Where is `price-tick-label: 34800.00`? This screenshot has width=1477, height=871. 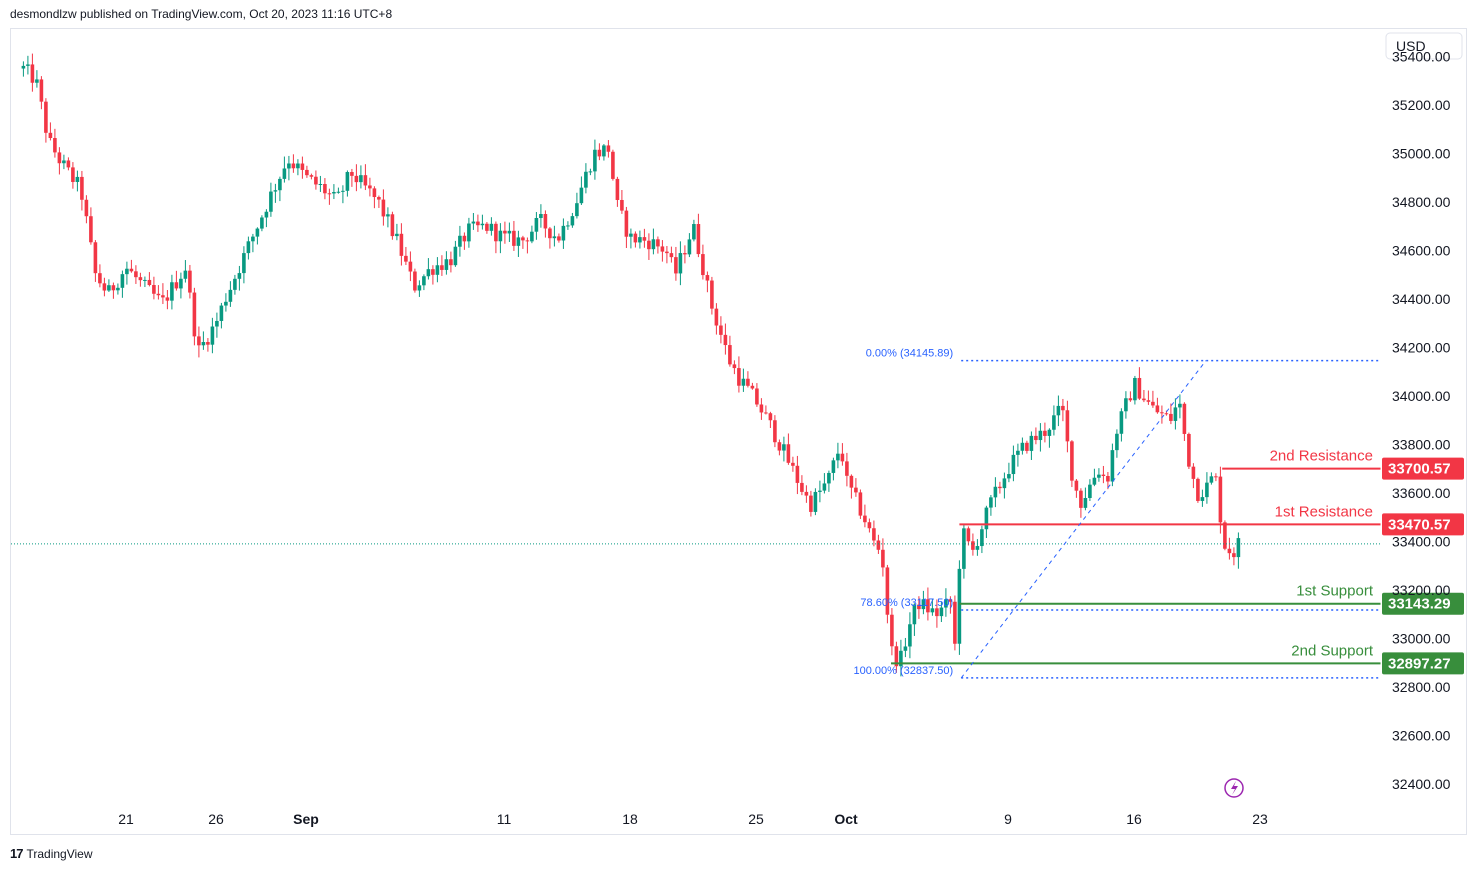
price-tick-label: 34800.00 is located at coordinates (1421, 202).